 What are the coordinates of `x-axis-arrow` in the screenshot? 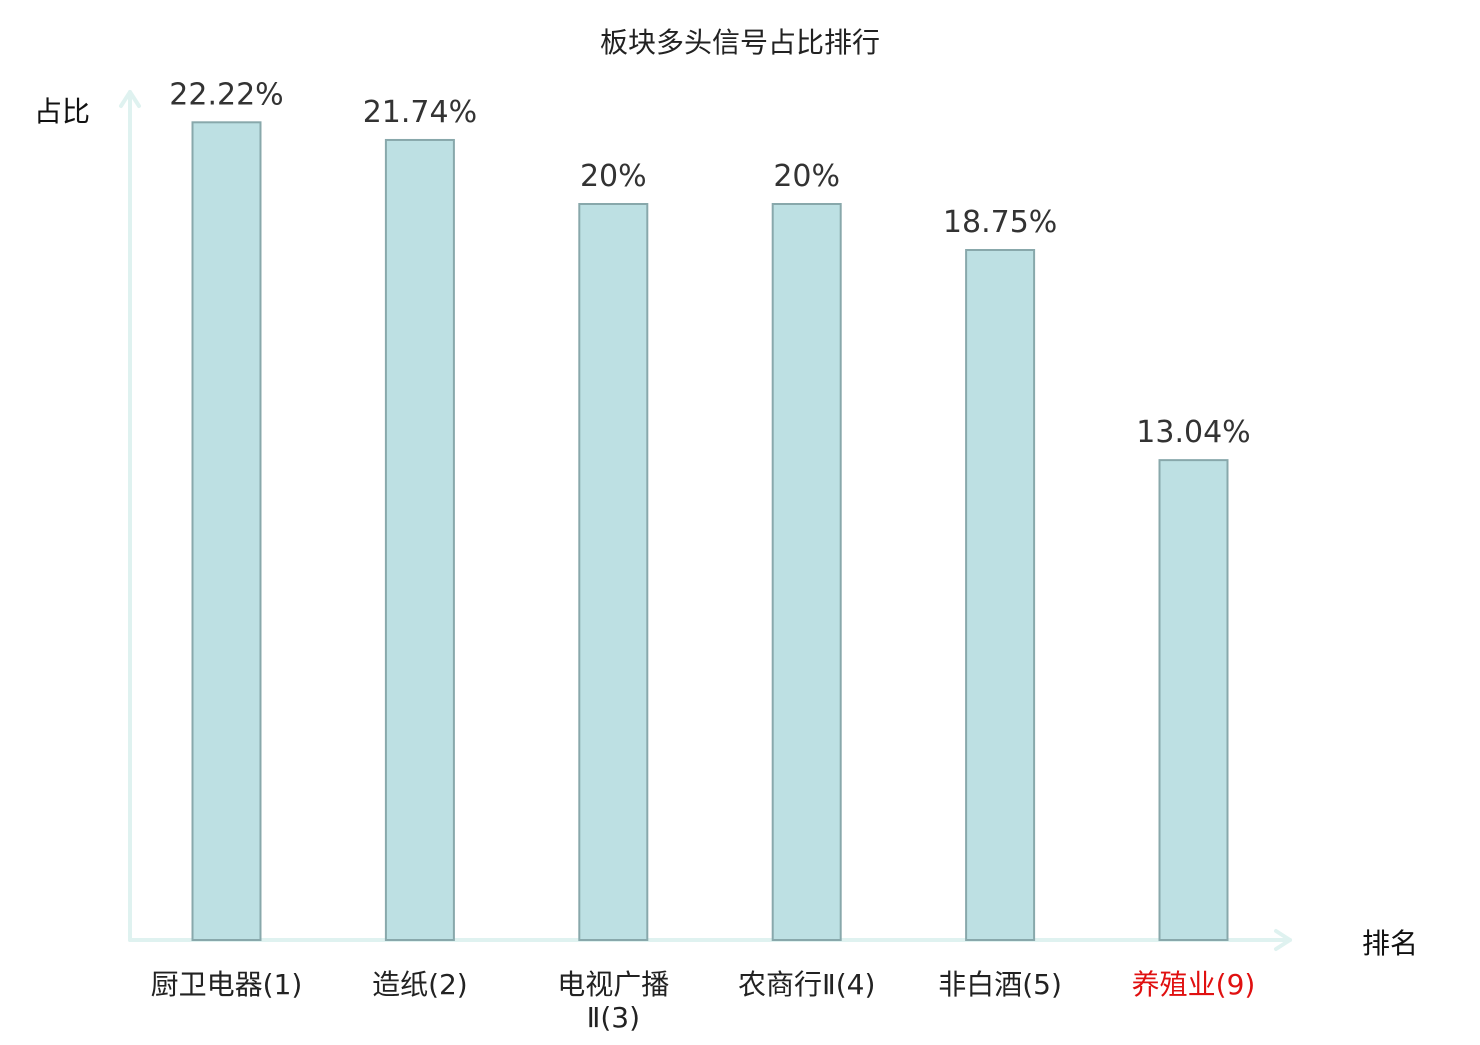 It's located at (1283, 940).